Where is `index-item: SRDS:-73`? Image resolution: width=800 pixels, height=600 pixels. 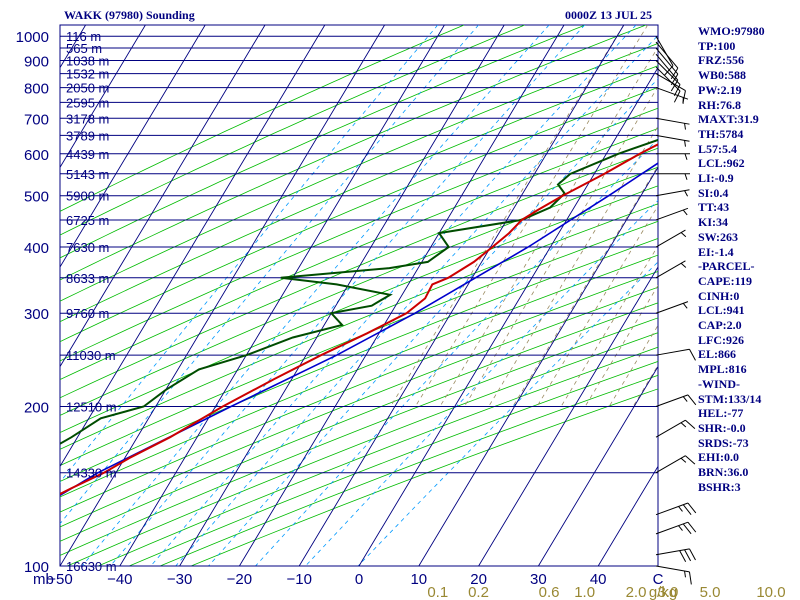
index-item: SRDS:-73 is located at coordinates (723, 442).